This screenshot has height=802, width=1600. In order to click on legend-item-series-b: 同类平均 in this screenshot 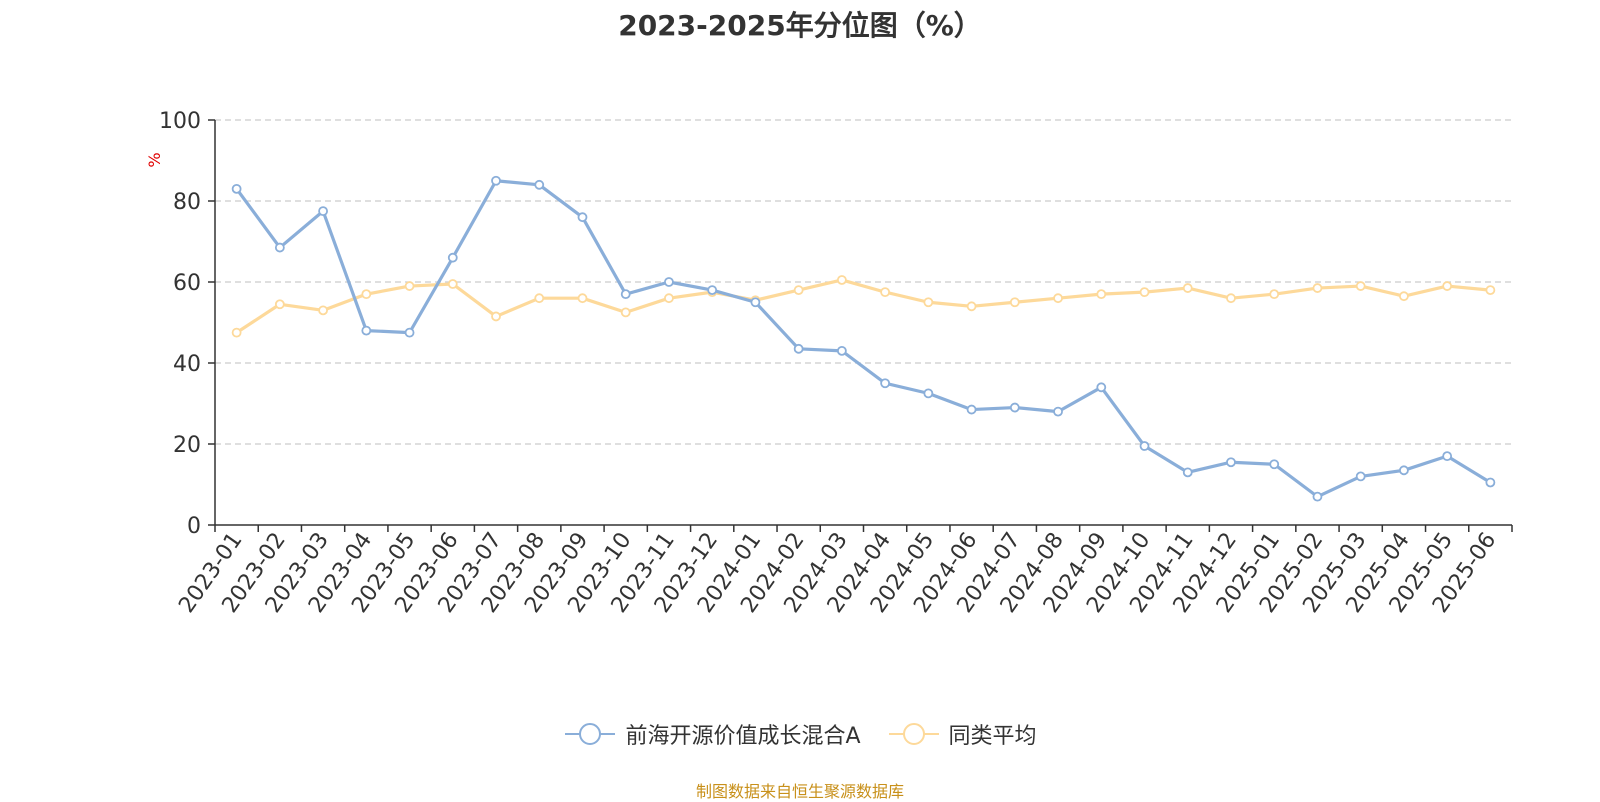, I will do `click(962, 734)`.